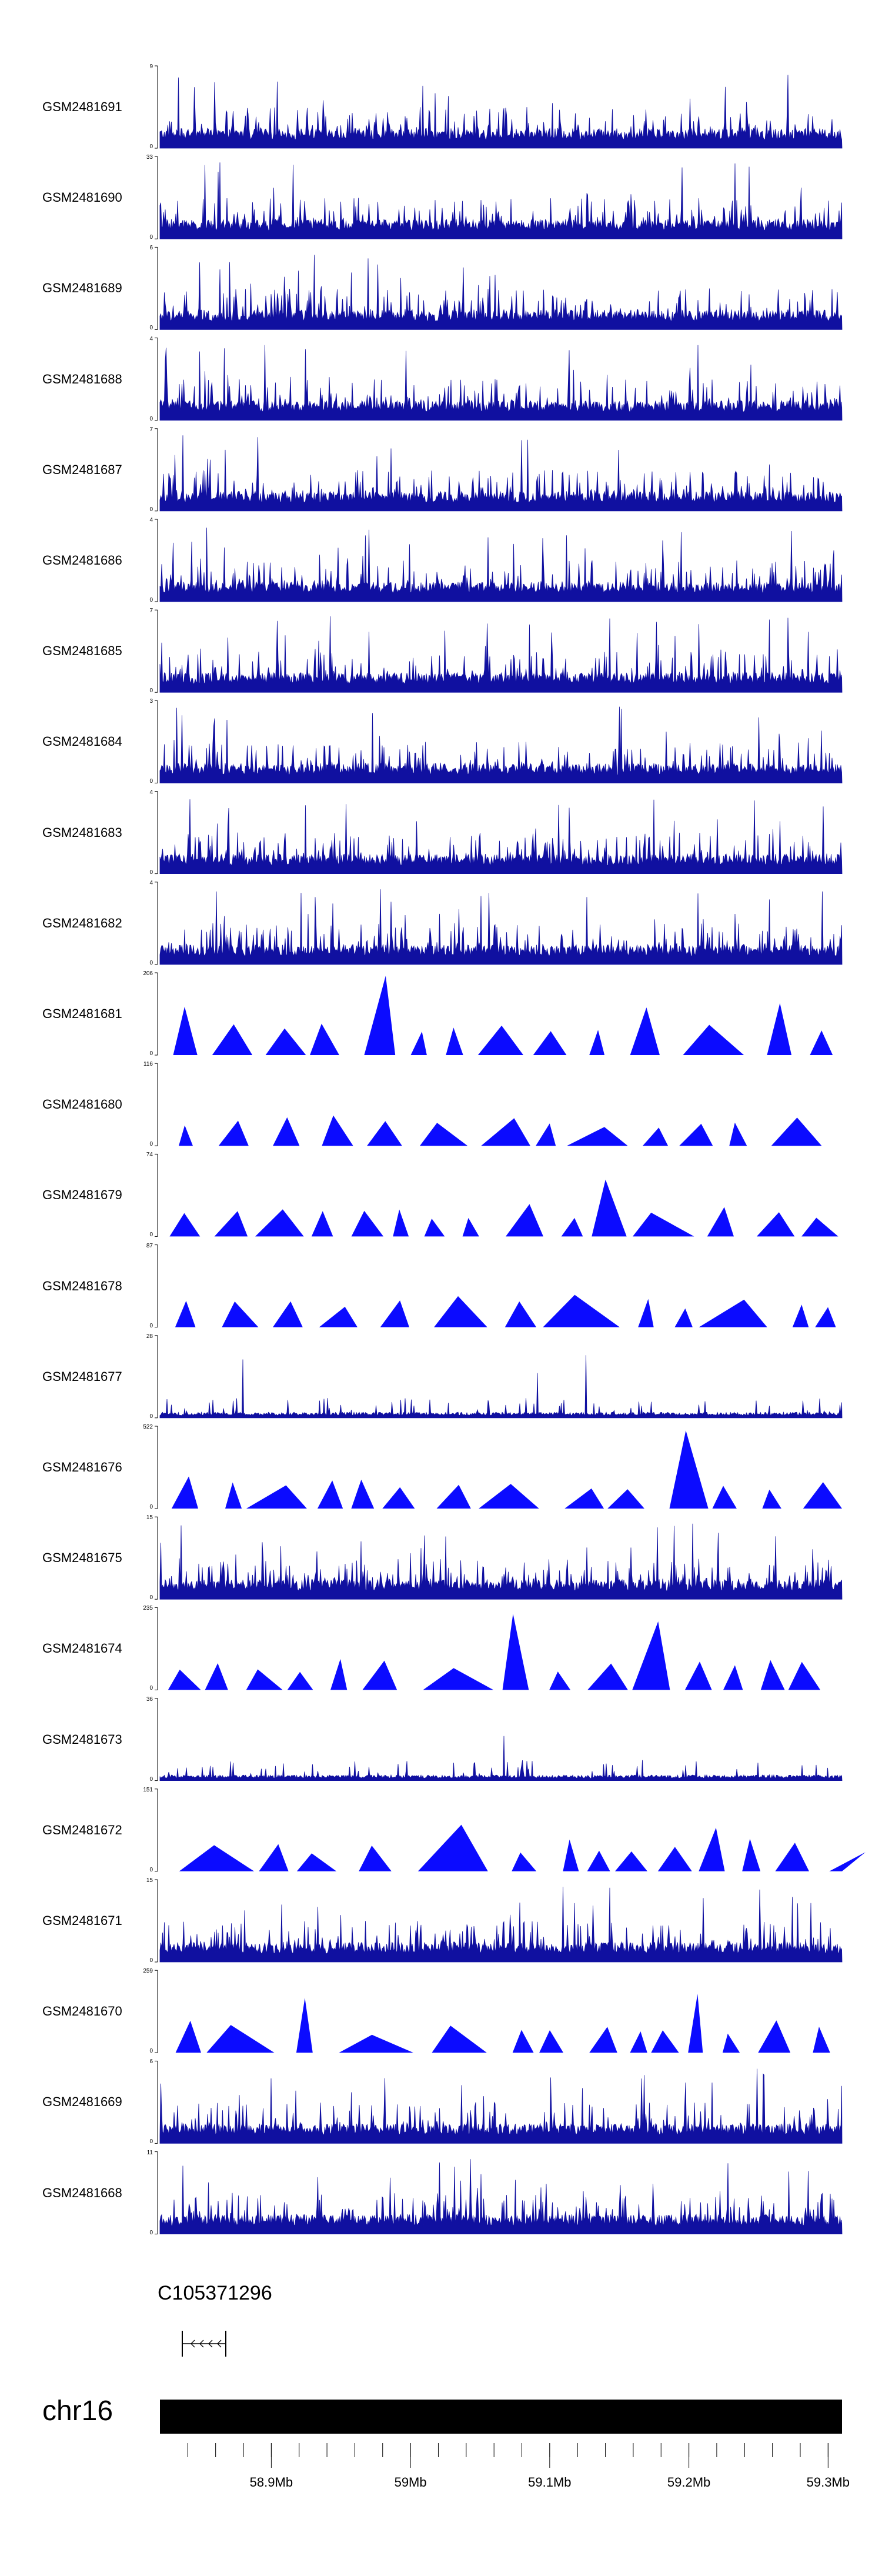 This screenshot has height=2576, width=882. Describe the element at coordinates (149, 1245) in the screenshot. I see `y-axis-max: 87` at that location.